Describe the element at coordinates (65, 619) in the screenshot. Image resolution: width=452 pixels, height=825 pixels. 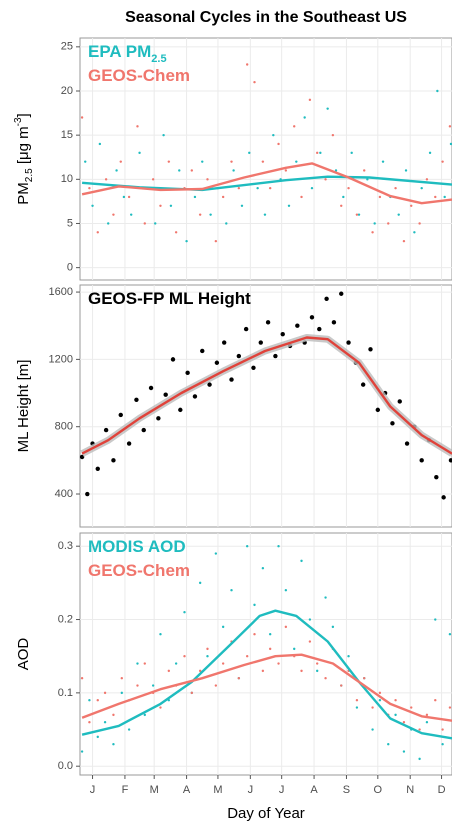
I see `y-tick-label: 0.2` at that location.